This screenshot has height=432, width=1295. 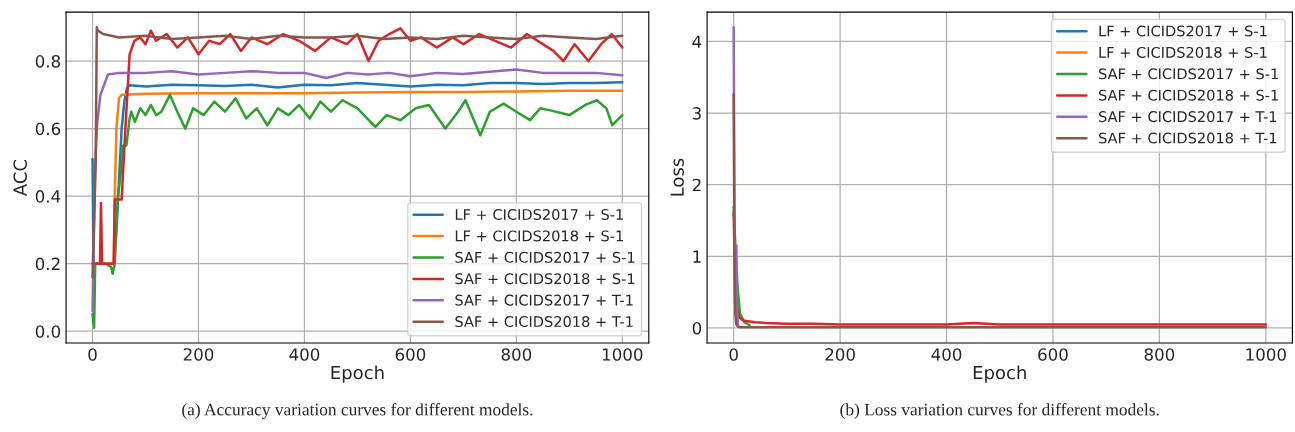 I want to click on text: (b) Loss variation curves for different models., so click(x=999, y=411).